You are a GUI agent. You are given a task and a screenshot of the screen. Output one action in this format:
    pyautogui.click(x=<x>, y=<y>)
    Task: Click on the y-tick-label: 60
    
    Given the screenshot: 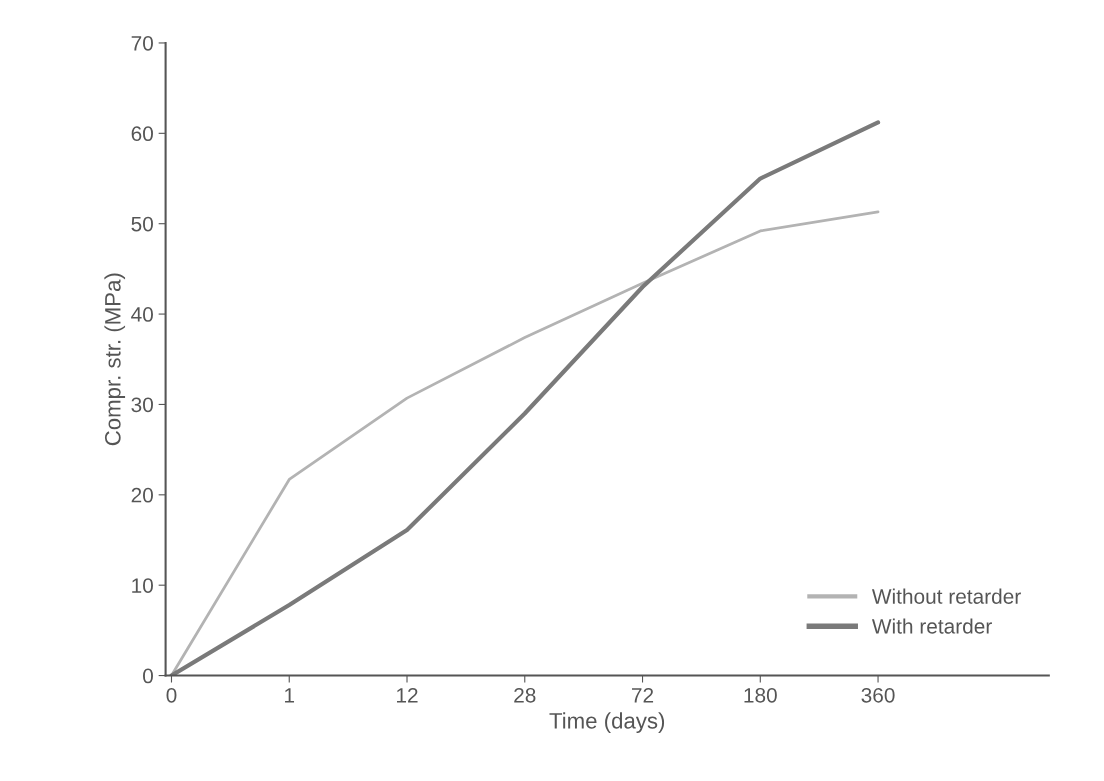 What is the action you would take?
    pyautogui.click(x=142, y=134)
    